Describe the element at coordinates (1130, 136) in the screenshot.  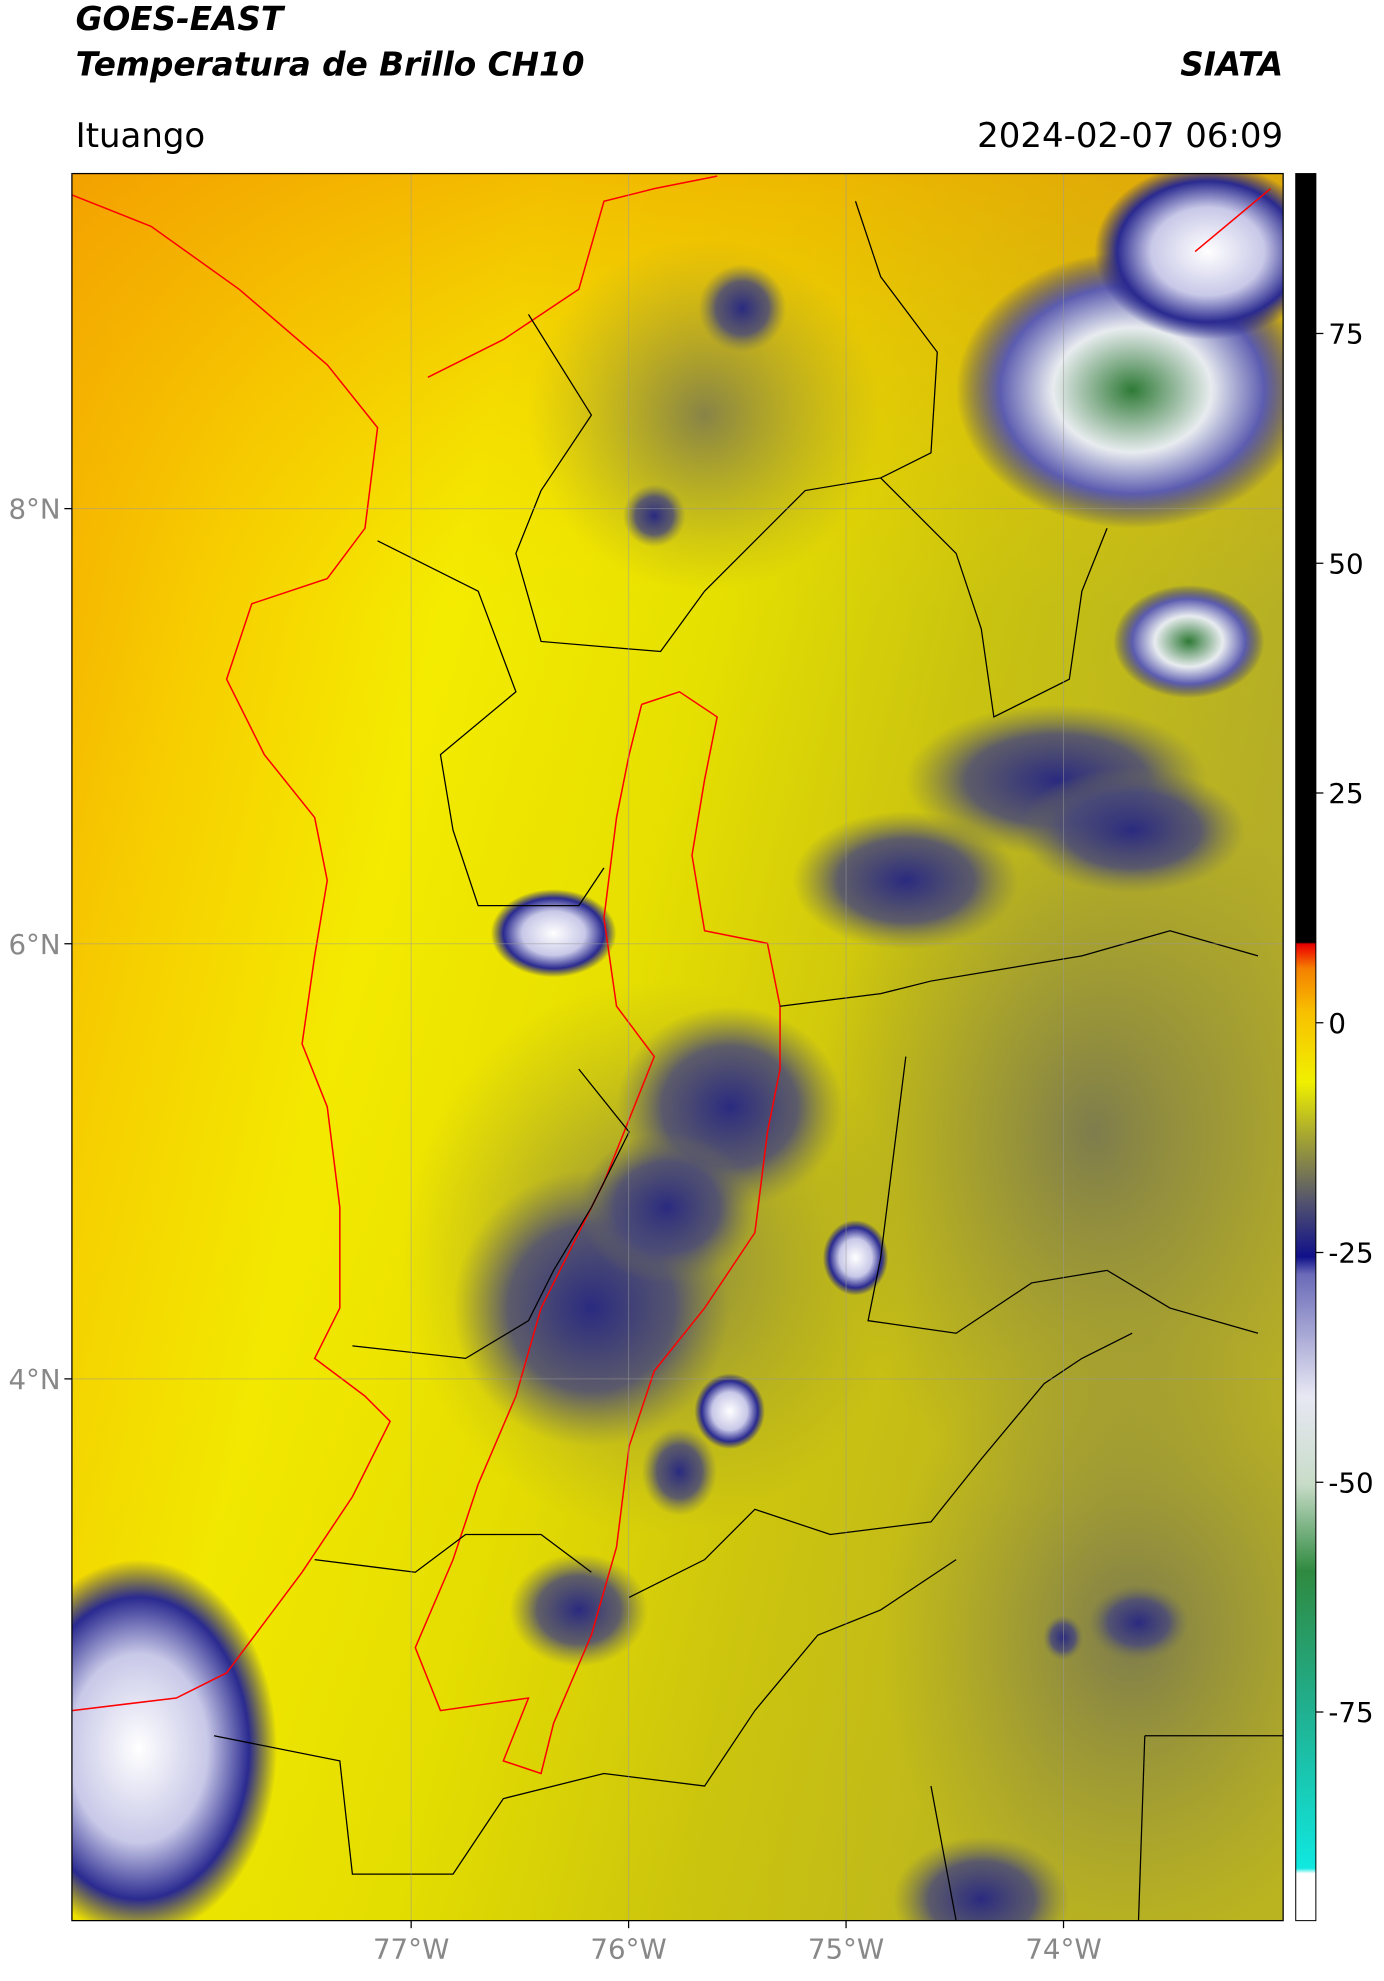
I see `timestamp: 2024-02-07 06:09` at that location.